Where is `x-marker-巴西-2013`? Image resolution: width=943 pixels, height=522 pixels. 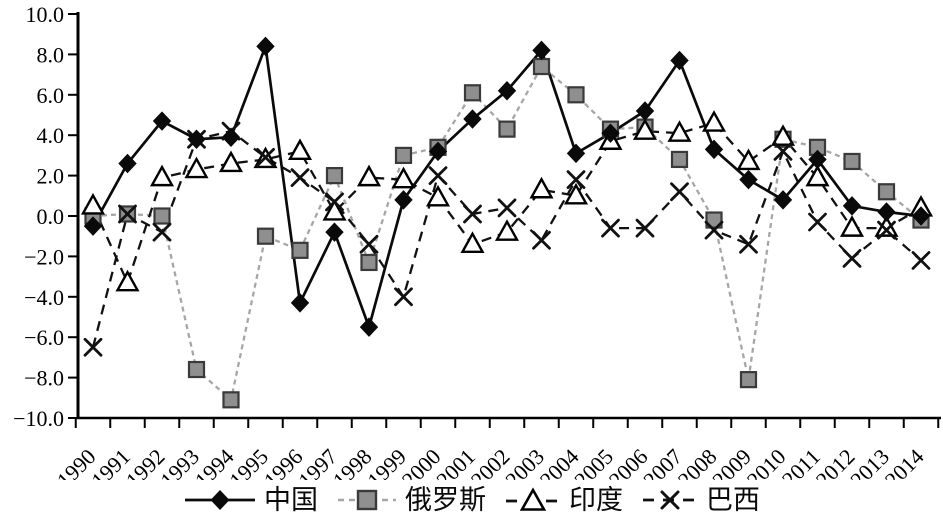
x-marker-巴西-2013 is located at coordinates (886, 230).